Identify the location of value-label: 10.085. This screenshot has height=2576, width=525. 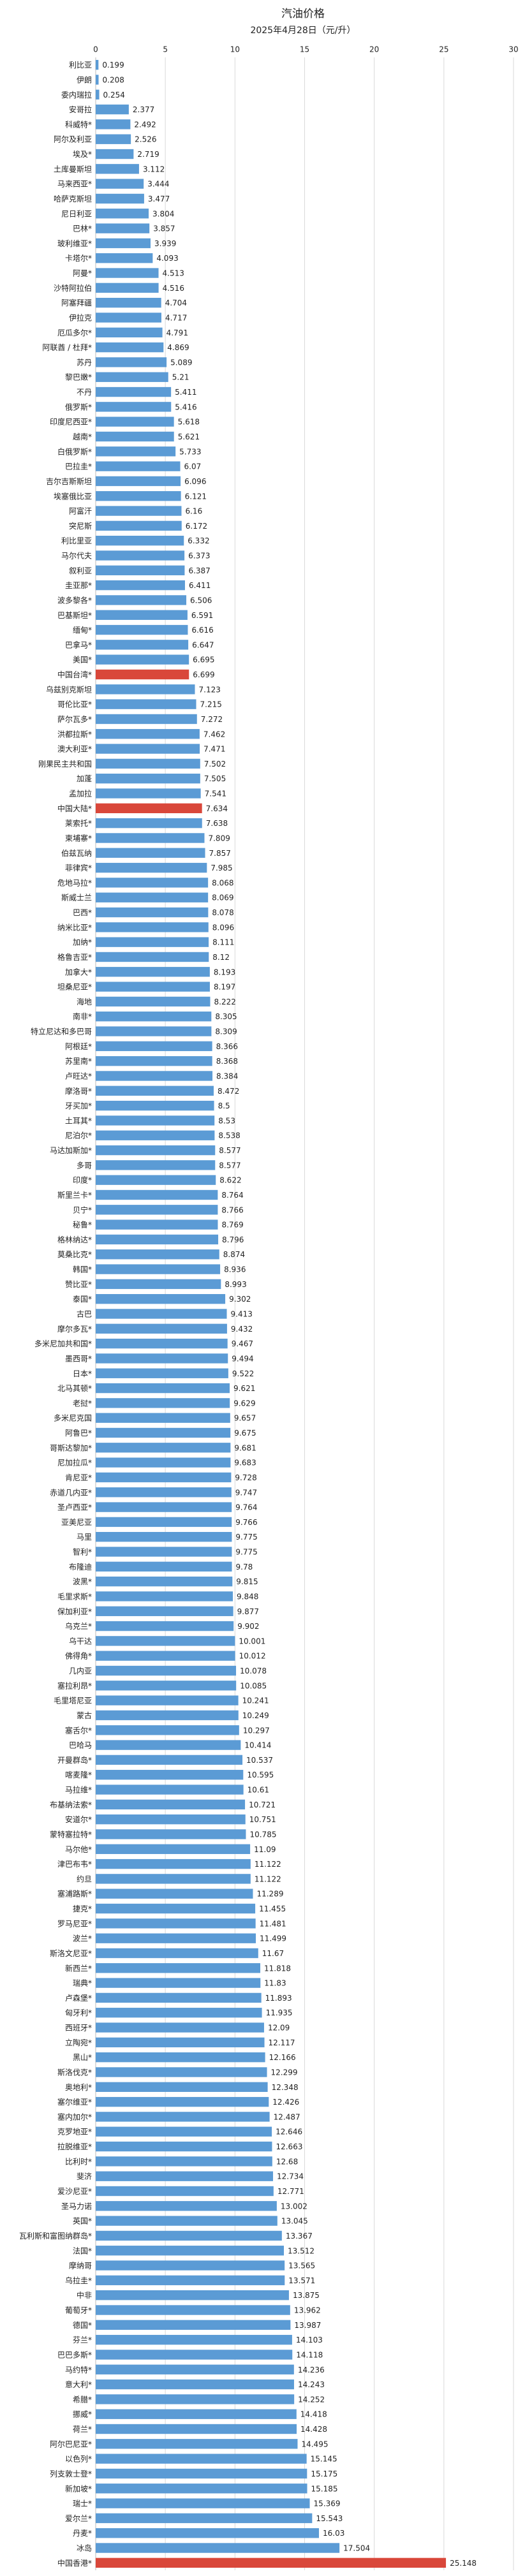
(254, 1685).